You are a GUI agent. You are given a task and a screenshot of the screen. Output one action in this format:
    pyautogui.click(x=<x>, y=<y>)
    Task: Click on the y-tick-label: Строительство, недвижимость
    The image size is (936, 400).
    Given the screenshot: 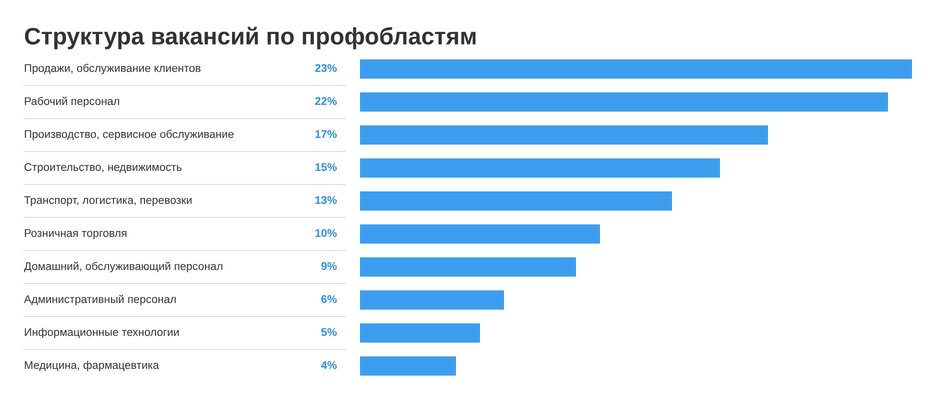 What is the action you would take?
    pyautogui.click(x=103, y=168)
    